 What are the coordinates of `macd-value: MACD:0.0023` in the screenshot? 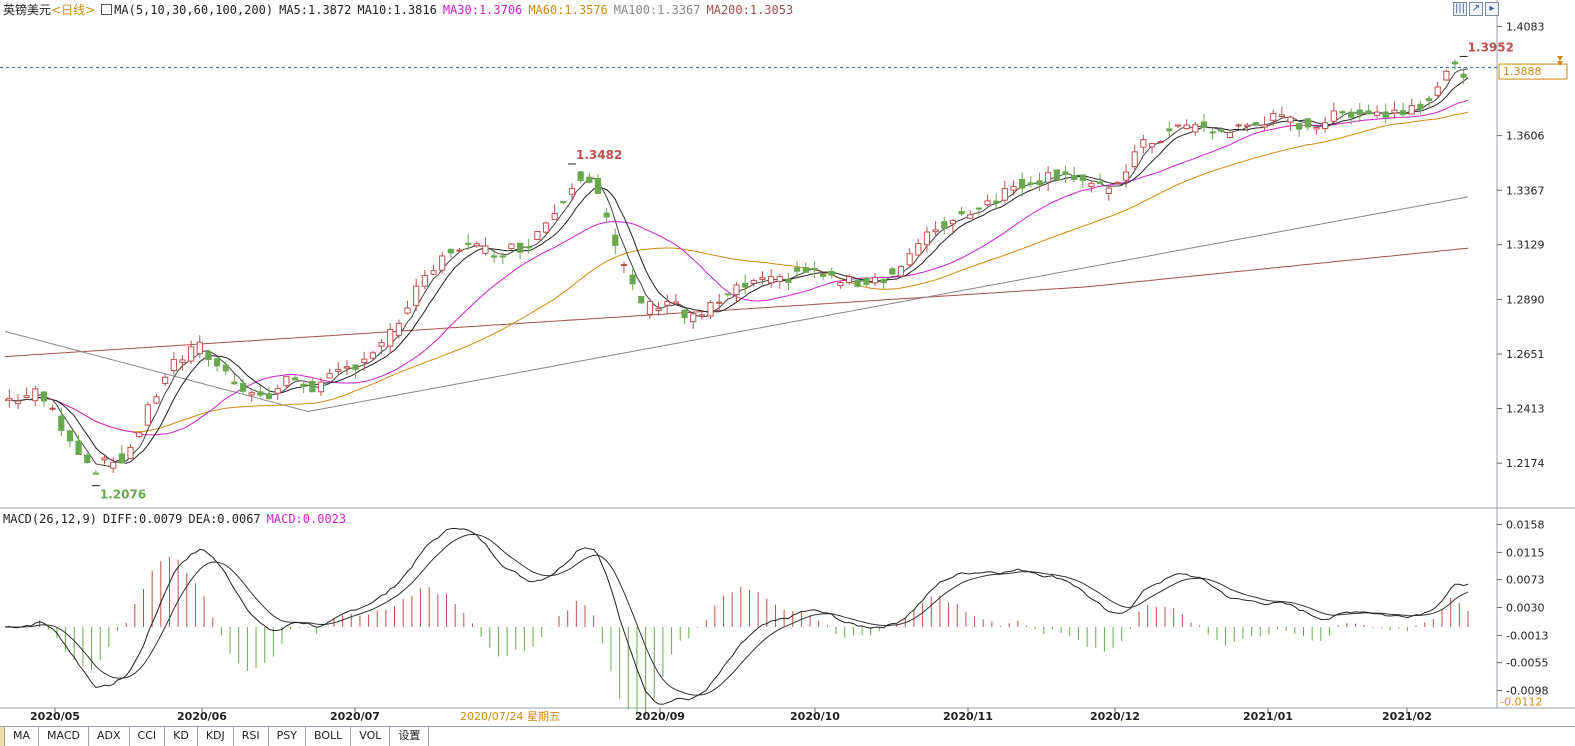 It's located at (306, 519).